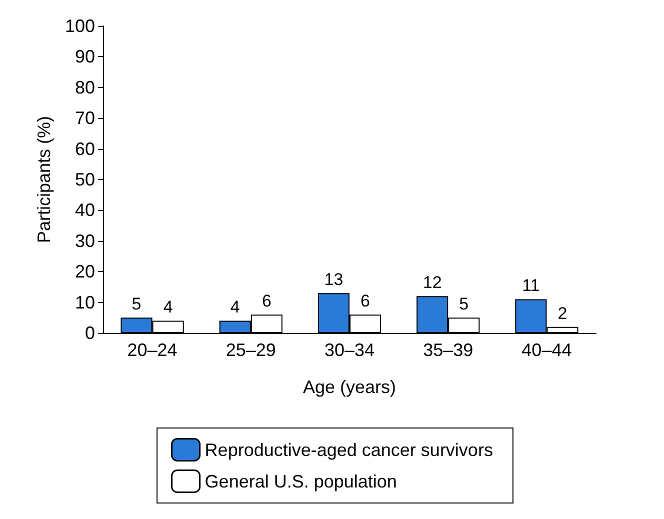 This screenshot has height=519, width=664. What do you see at coordinates (432, 282) in the screenshot?
I see `data-label: 12` at bounding box center [432, 282].